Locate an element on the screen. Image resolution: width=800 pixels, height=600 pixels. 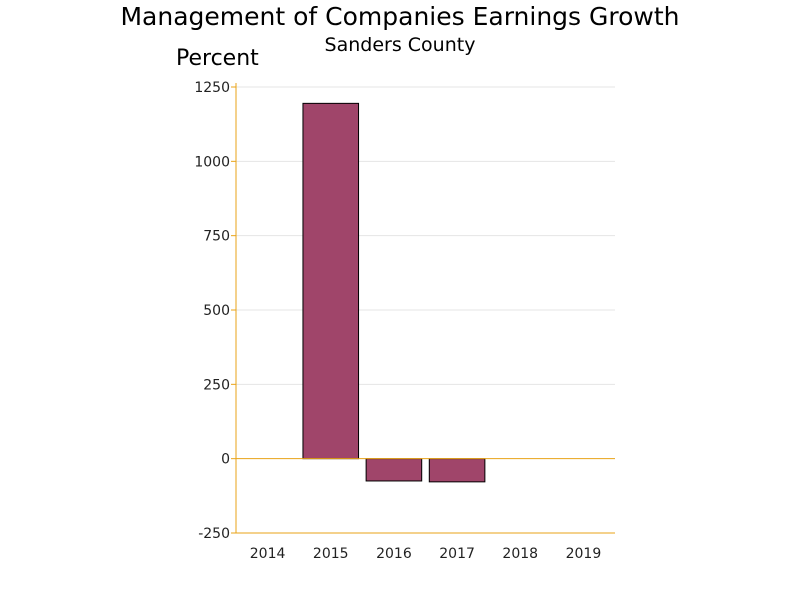
chart-title: Management of Companies Earnings Growth is located at coordinates (400, 16).